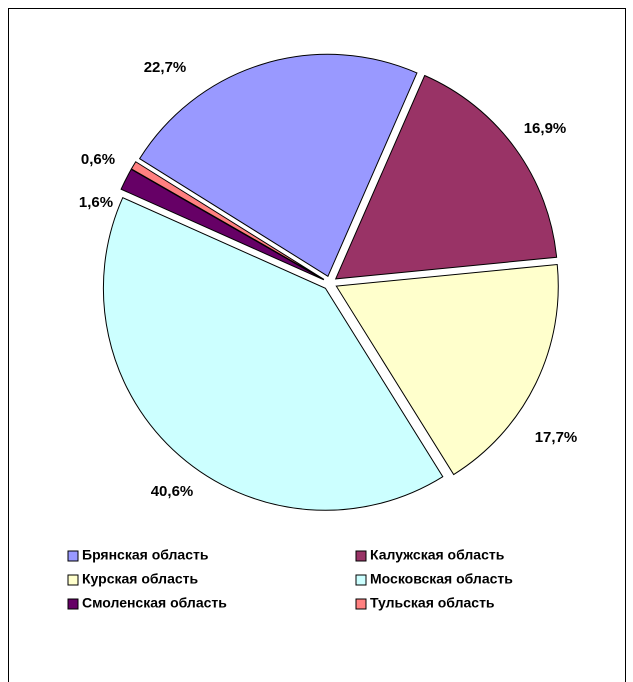  Describe the element at coordinates (556, 437) in the screenshot. I see `data-label: 17,7%` at that location.